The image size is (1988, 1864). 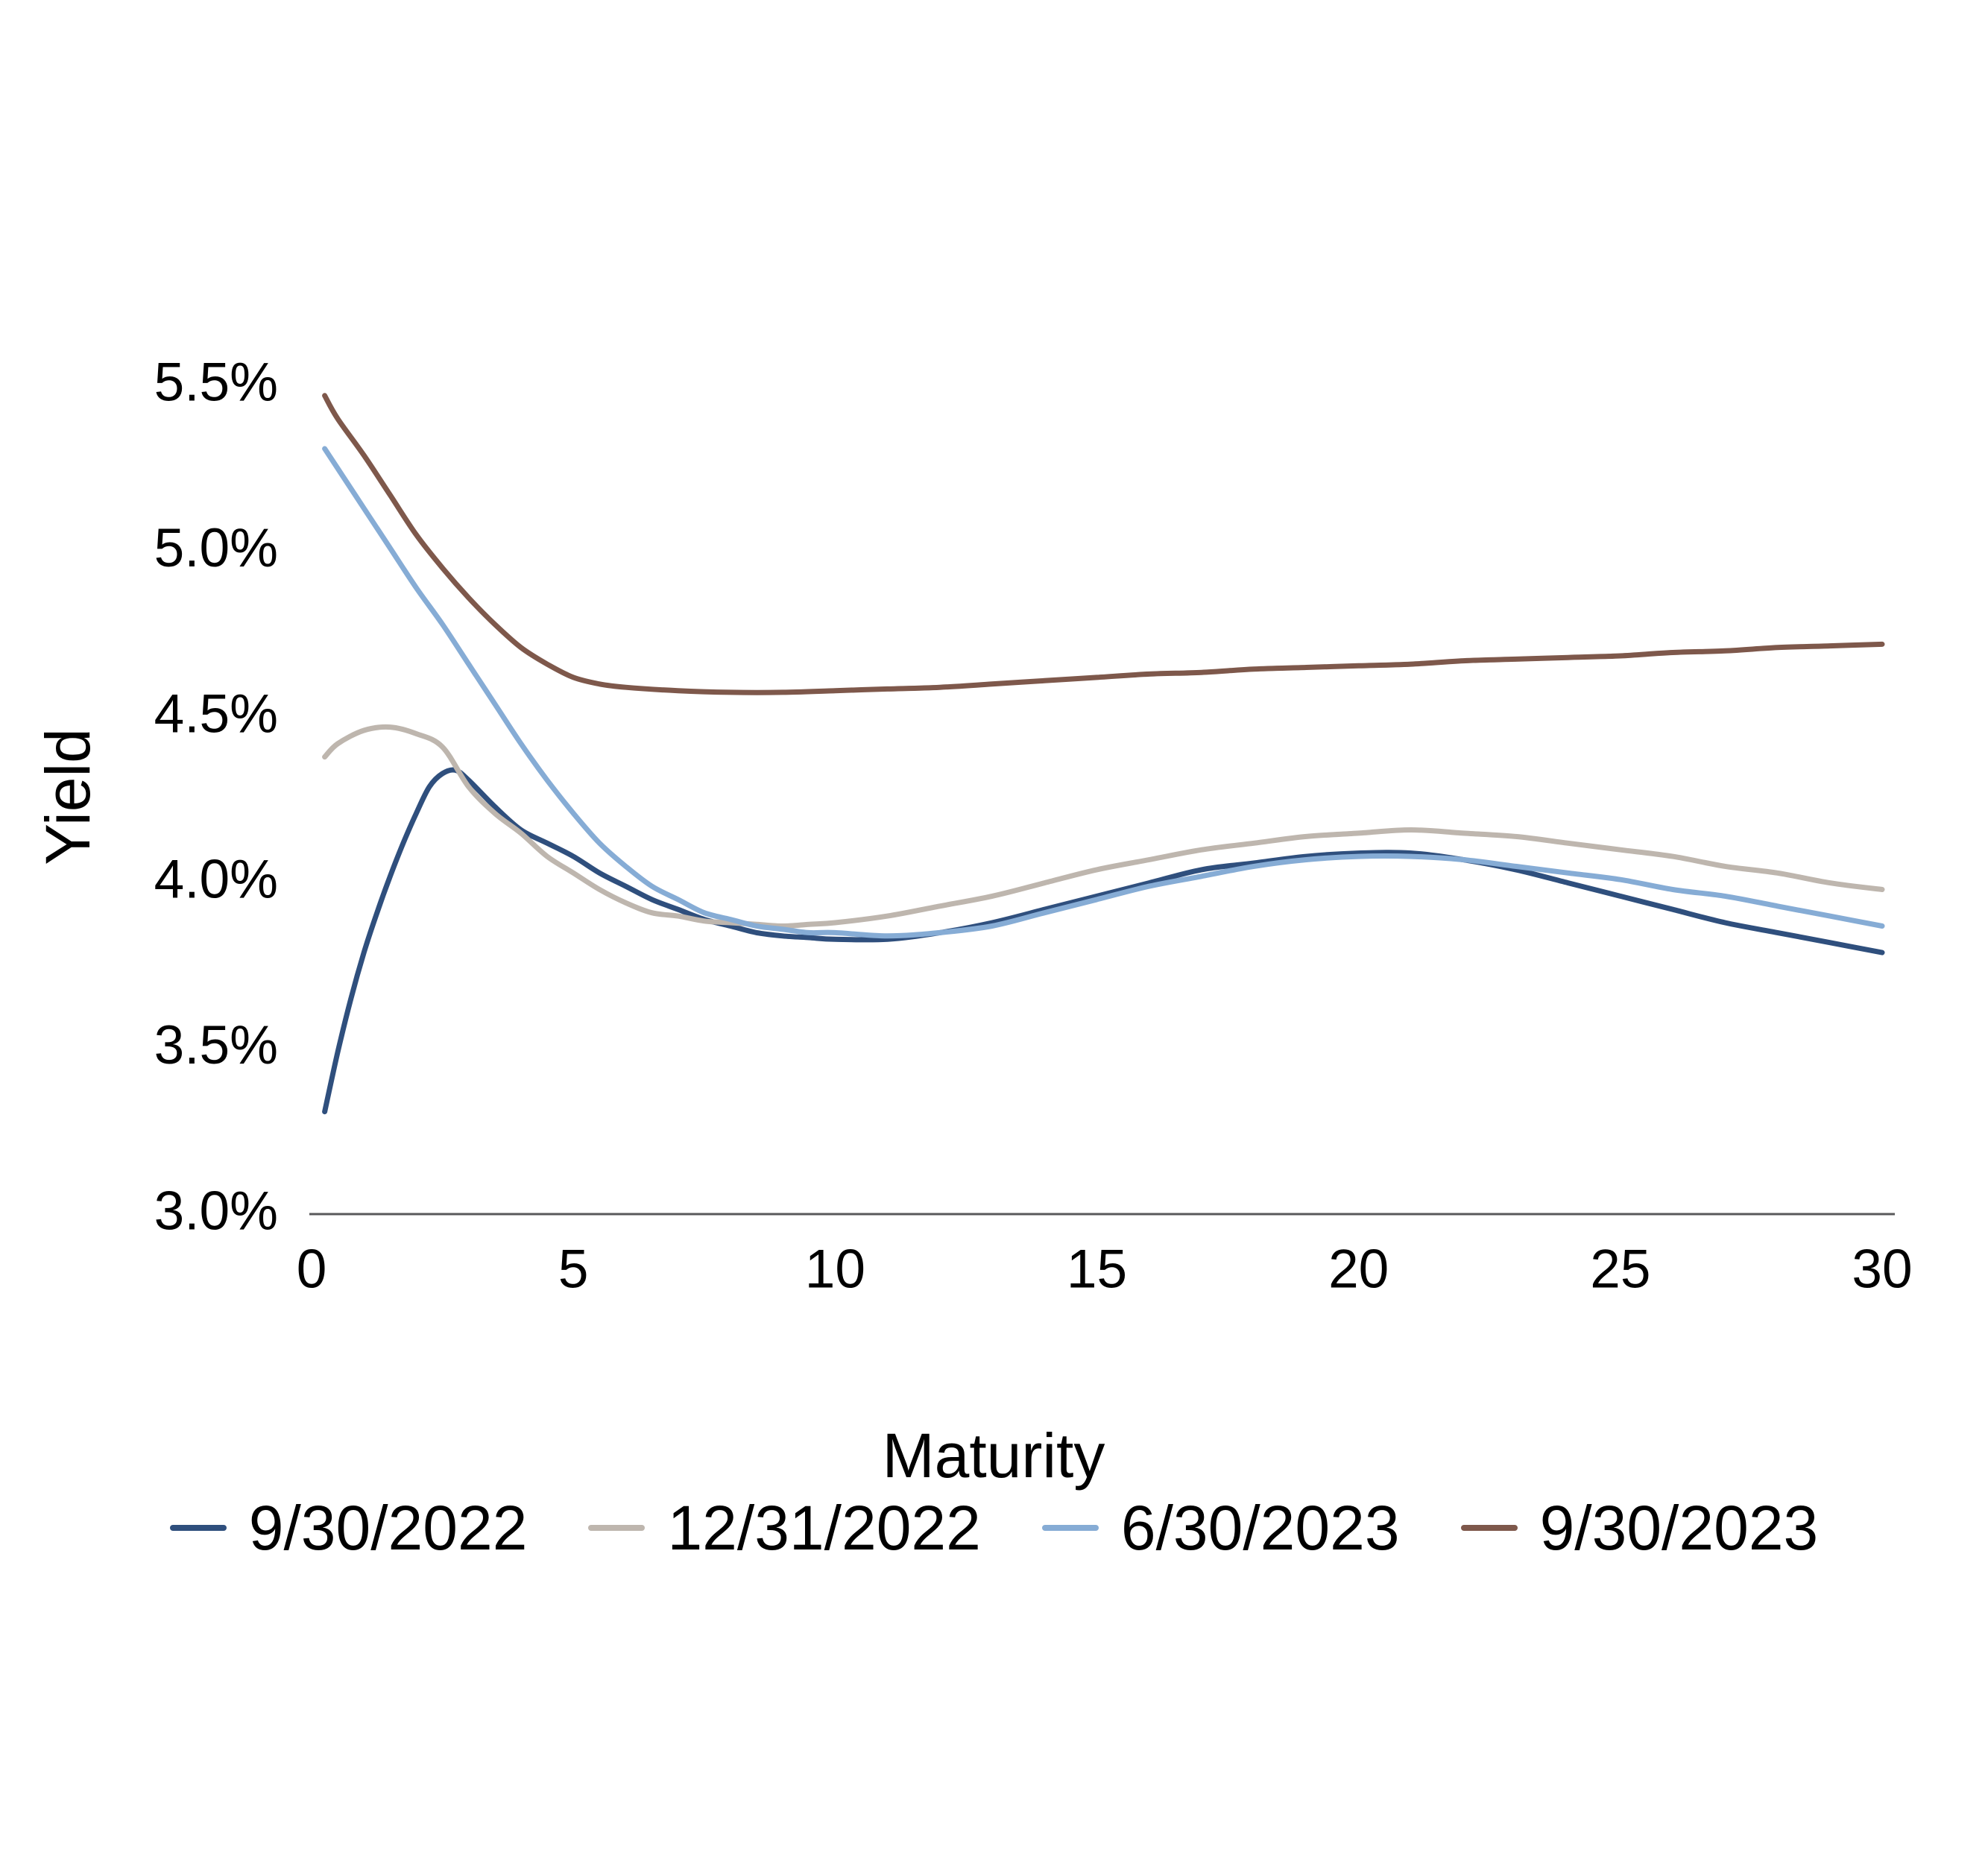 I want to click on series-line-12-31-2022, so click(x=1104, y=827).